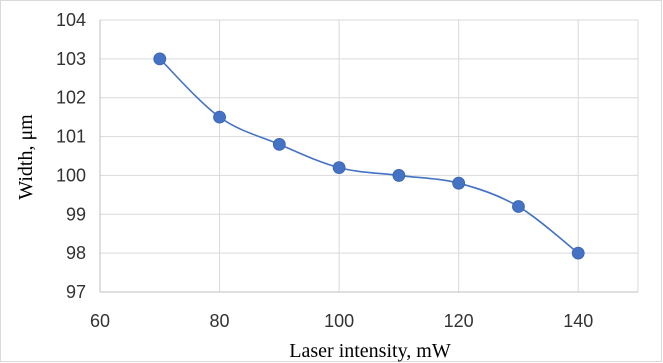 This screenshot has width=663, height=363. Describe the element at coordinates (71, 98) in the screenshot. I see `y-tick-label: 102` at that location.